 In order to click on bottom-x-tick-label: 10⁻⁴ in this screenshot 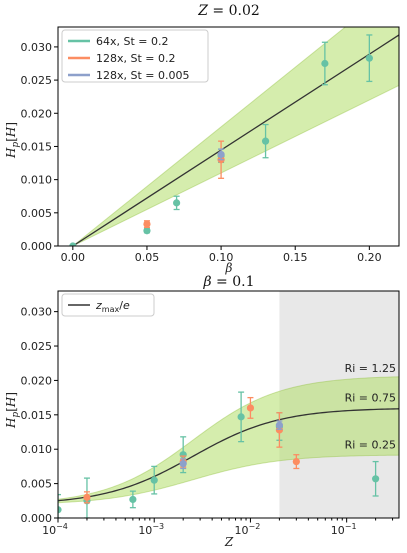, I will do `click(55, 529)`.